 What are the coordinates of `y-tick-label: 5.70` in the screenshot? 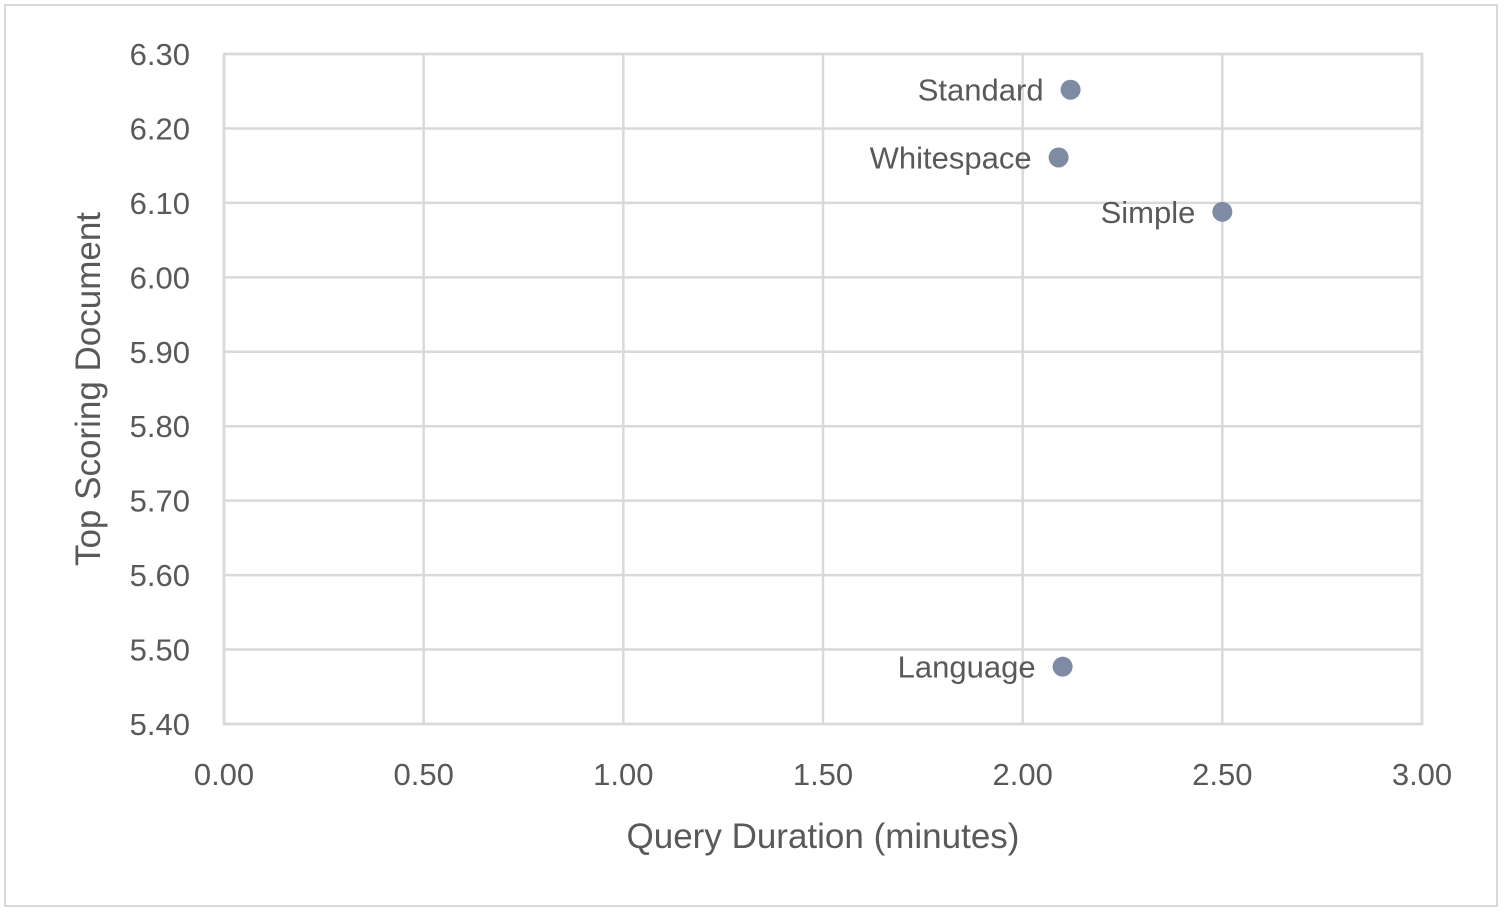 It's located at (160, 501).